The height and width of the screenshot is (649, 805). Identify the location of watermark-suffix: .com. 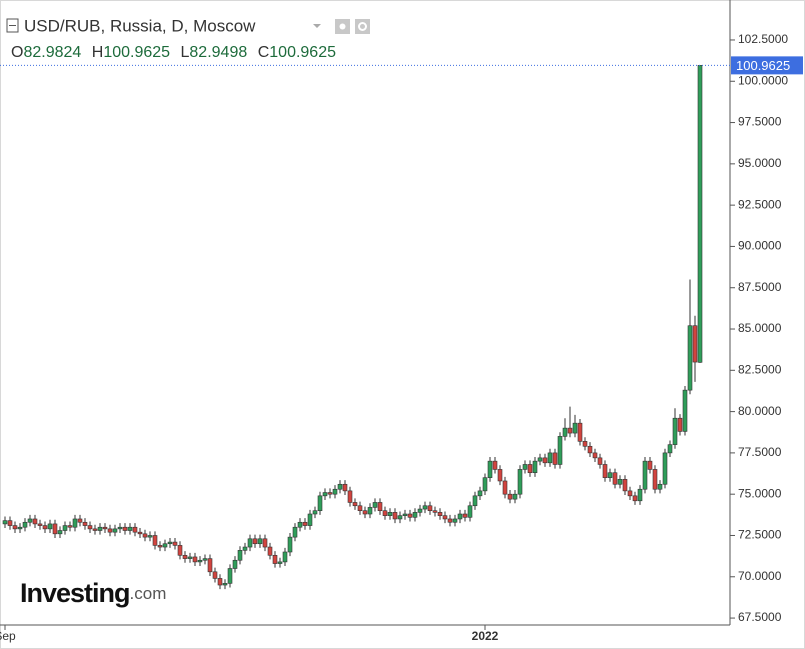
(148, 593).